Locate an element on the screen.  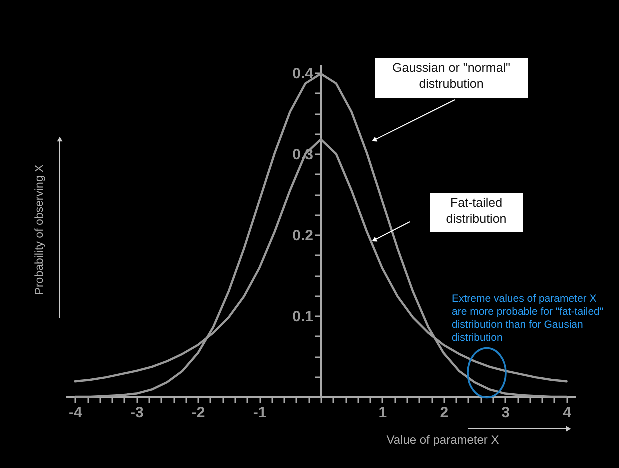
y-axis-title: Probability of observing X is located at coordinates (40, 230).